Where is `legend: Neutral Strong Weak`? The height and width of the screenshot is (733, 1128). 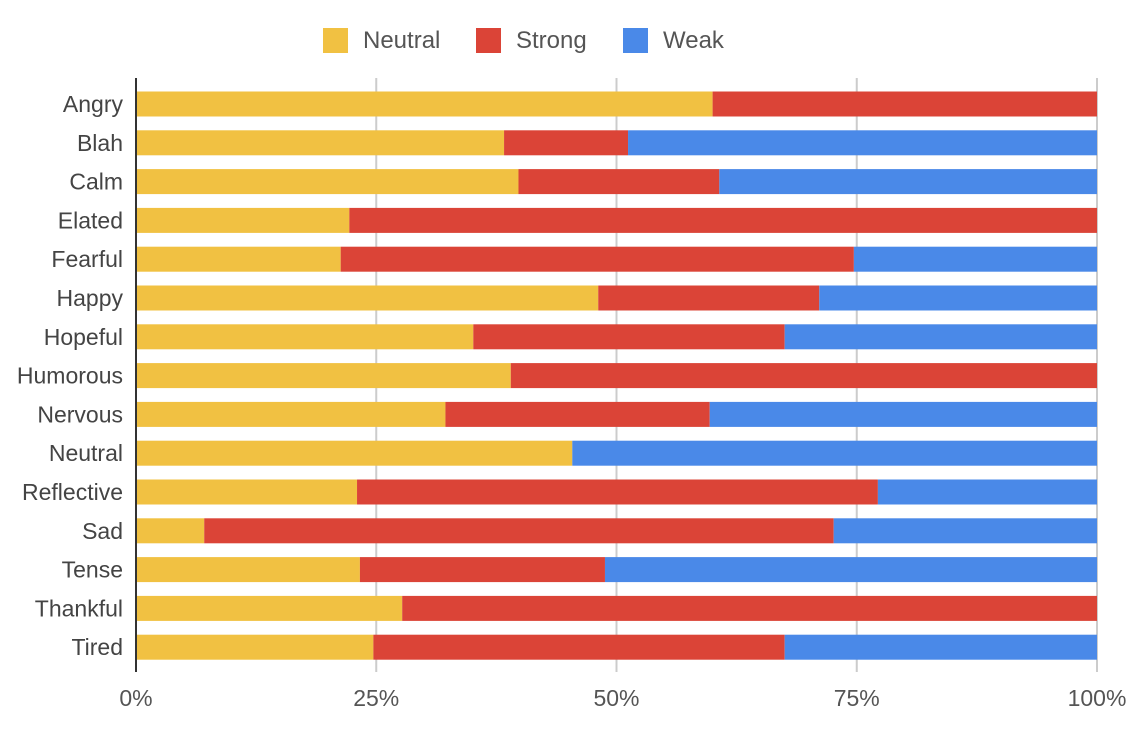 legend: Neutral Strong Weak is located at coordinates (524, 40).